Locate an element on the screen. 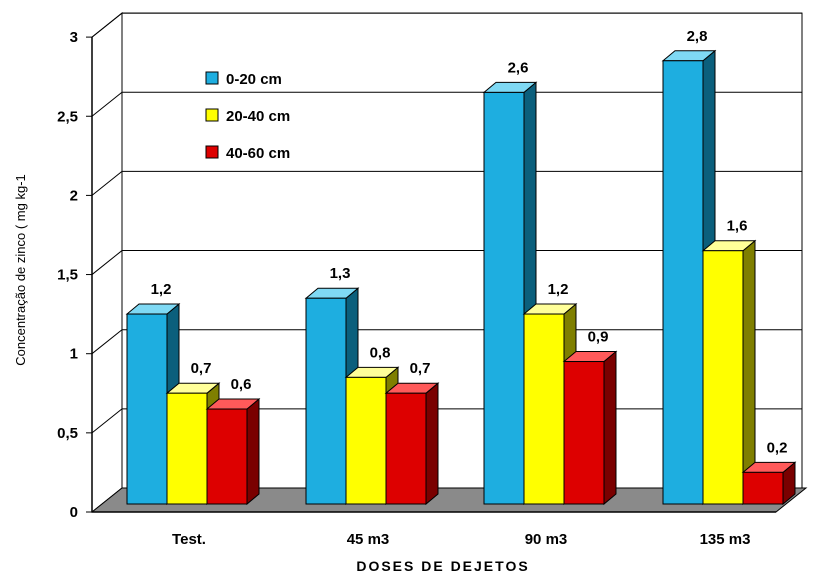  y-tick-label: 3 is located at coordinates (74, 37).